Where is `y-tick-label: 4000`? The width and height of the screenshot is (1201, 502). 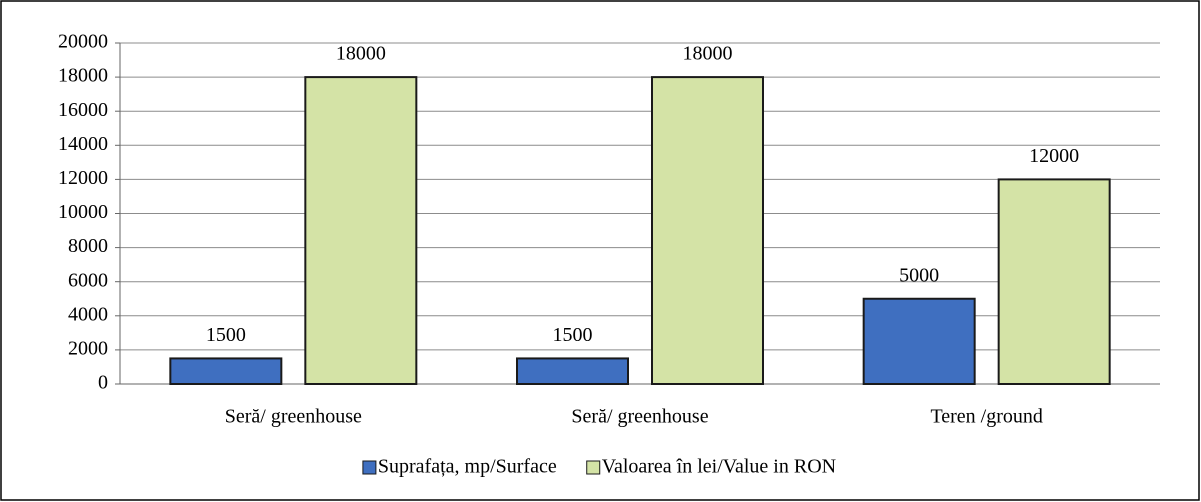 y-tick-label: 4000 is located at coordinates (88, 314).